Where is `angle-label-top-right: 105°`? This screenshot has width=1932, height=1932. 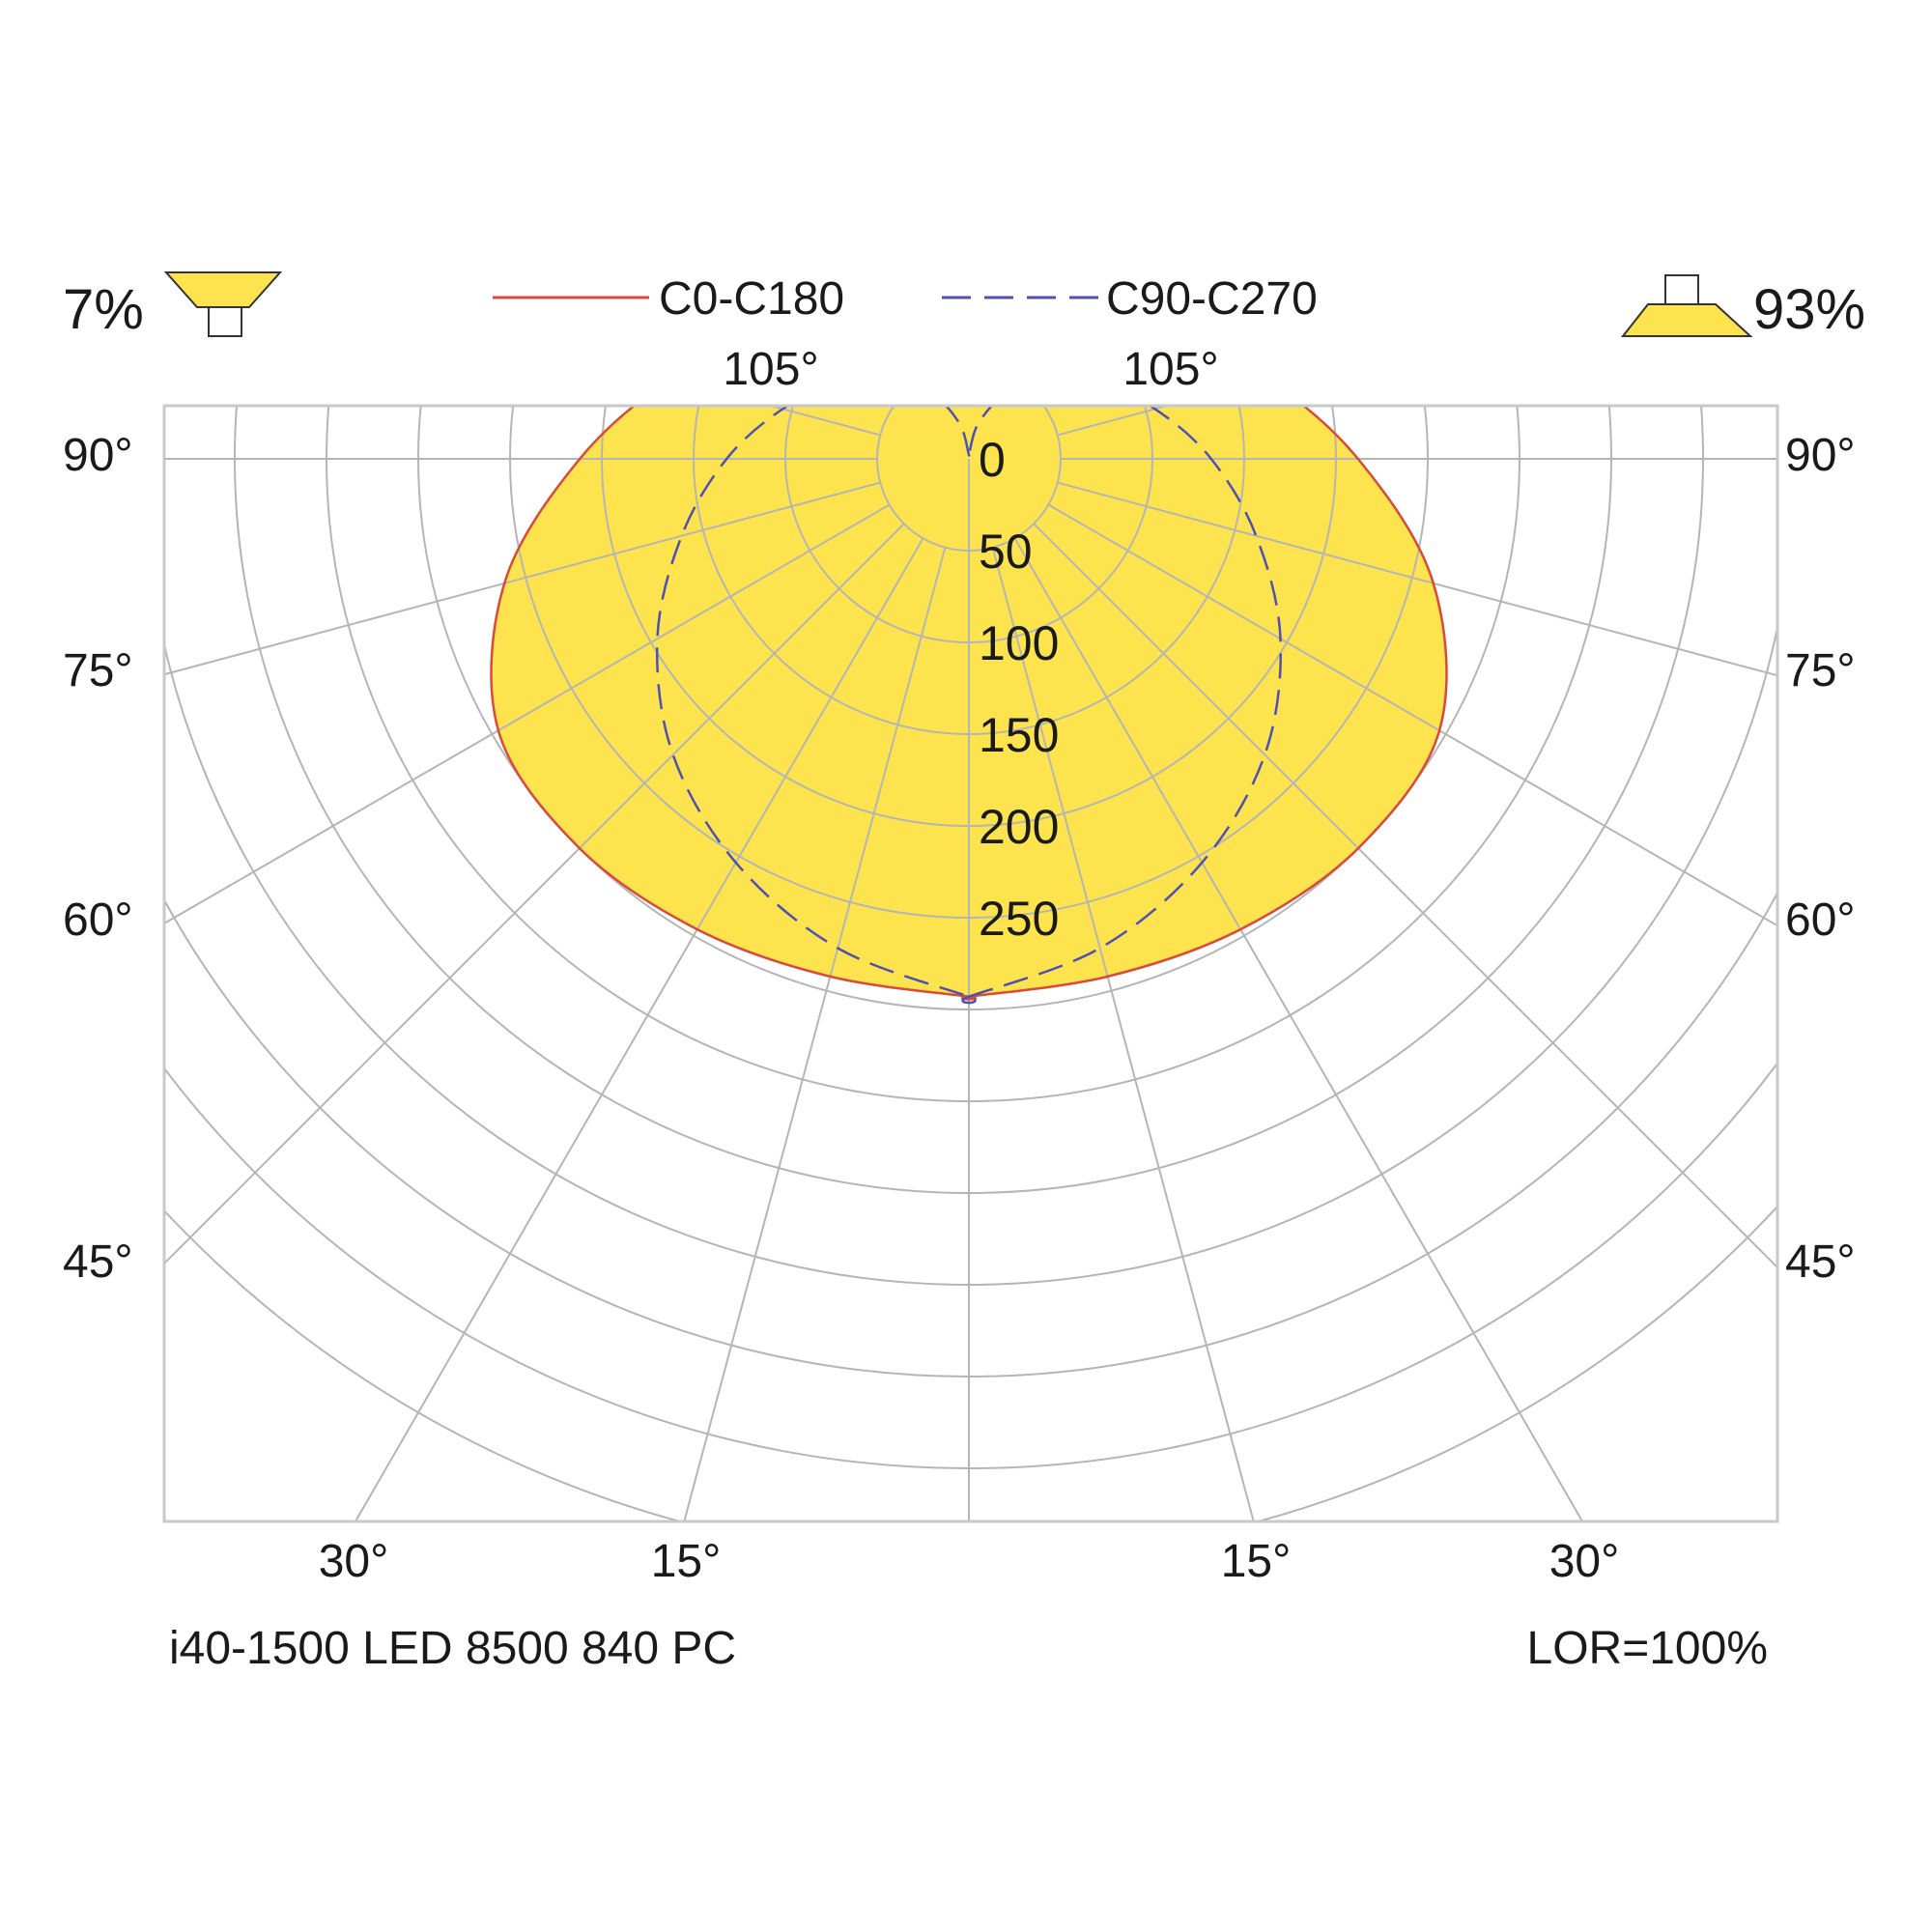
angle-label-top-right: 105° is located at coordinates (1170, 369).